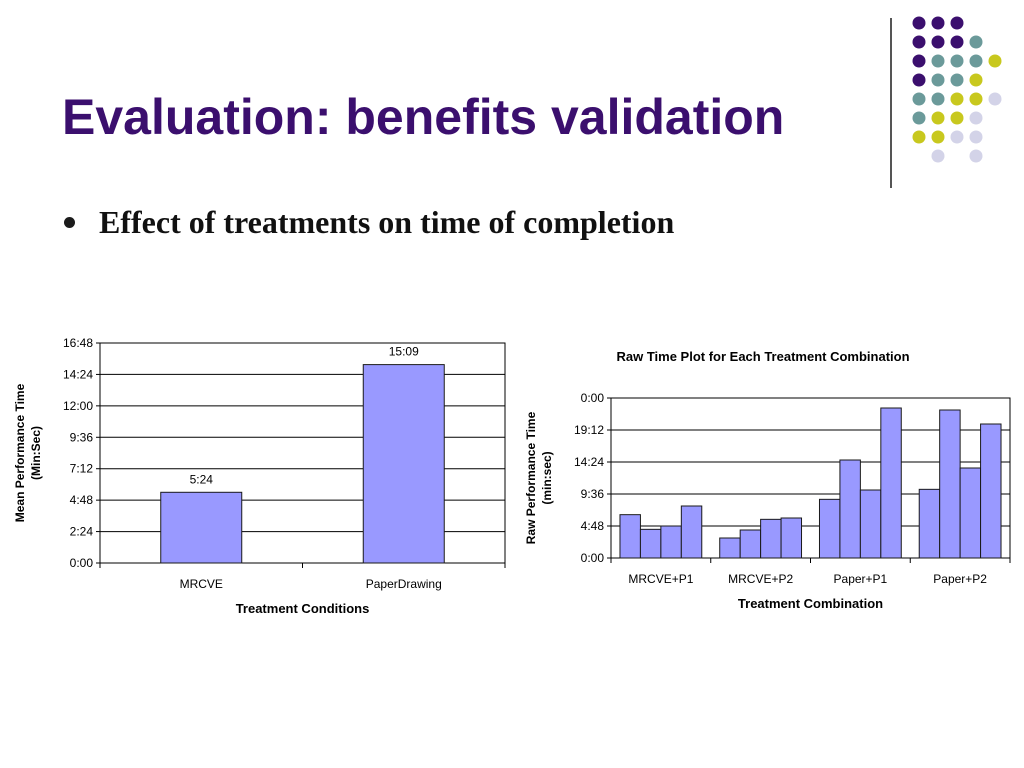 This screenshot has height=768, width=1024. Describe the element at coordinates (78, 343) in the screenshot. I see `y-tick-label: 16:48` at that location.